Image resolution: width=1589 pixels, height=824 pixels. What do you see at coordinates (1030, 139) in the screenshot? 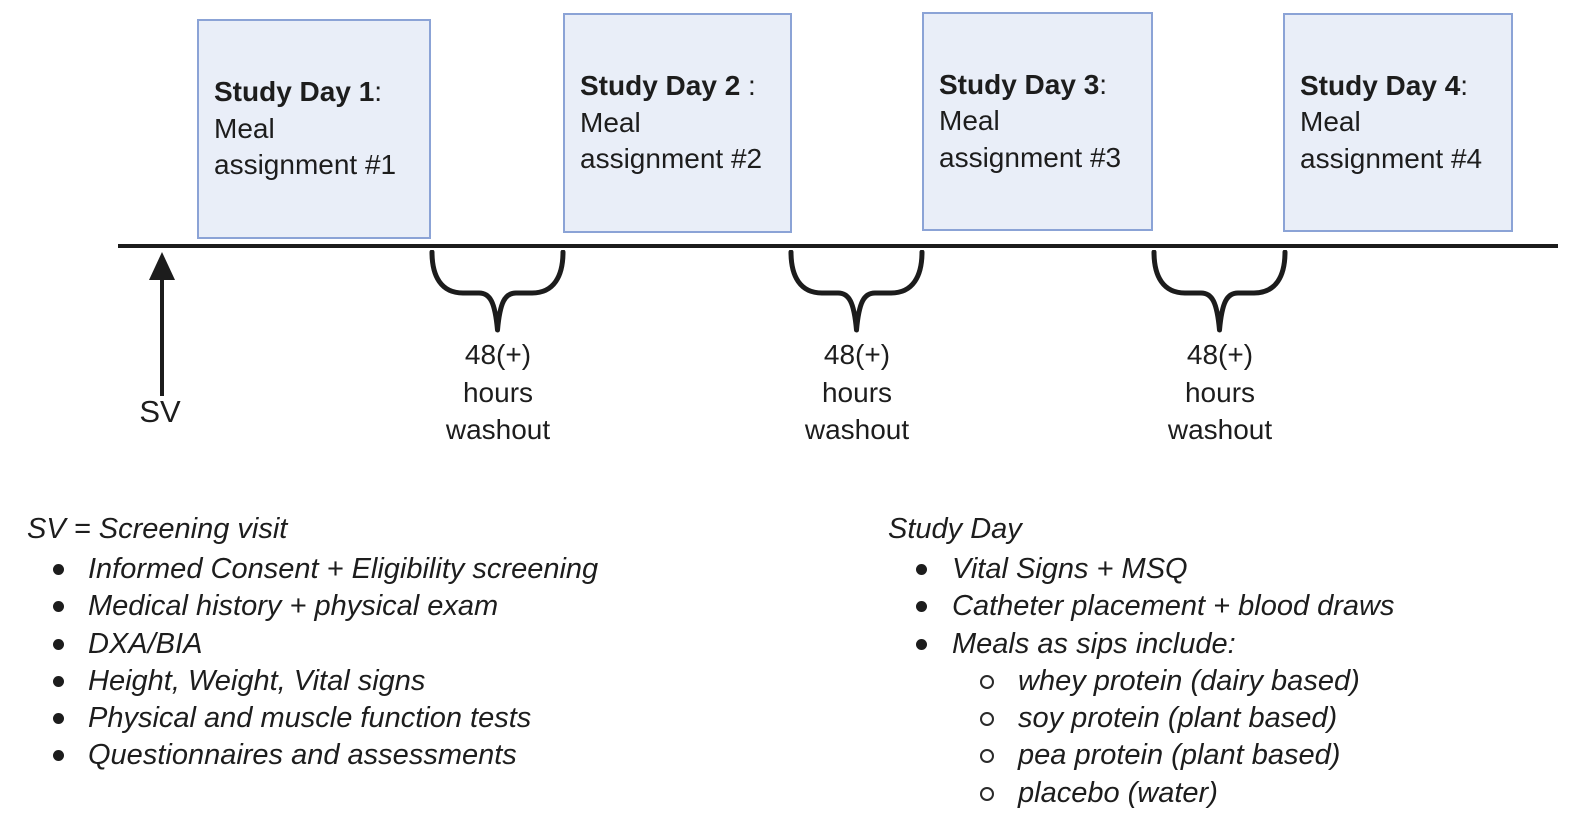
I see `study-day-3-body: Meal assignment #3` at bounding box center [1030, 139].